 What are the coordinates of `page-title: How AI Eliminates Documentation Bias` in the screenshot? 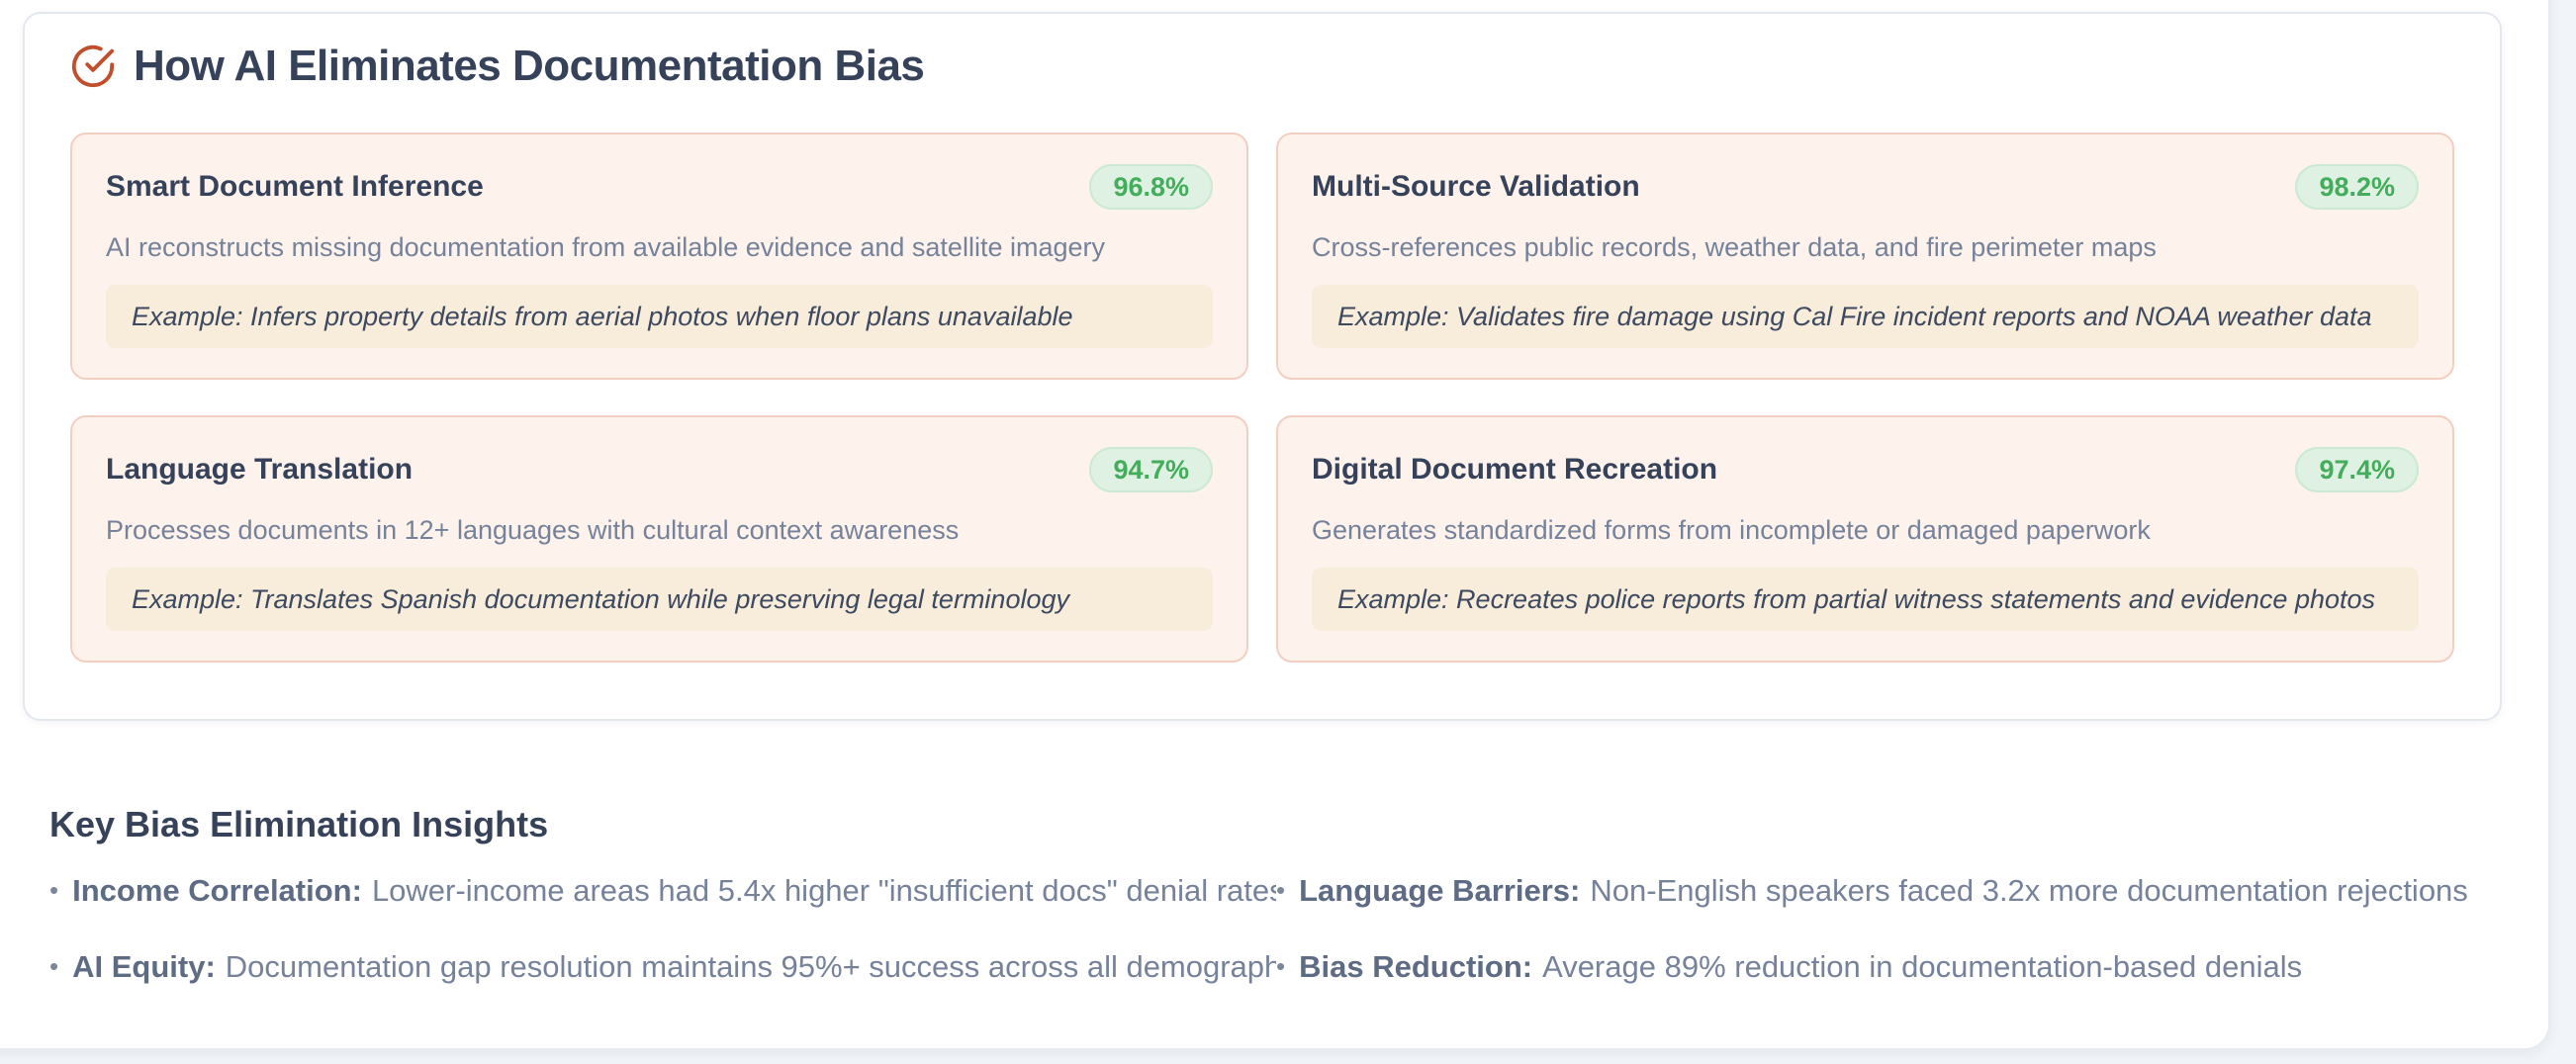 It's located at (529, 66).